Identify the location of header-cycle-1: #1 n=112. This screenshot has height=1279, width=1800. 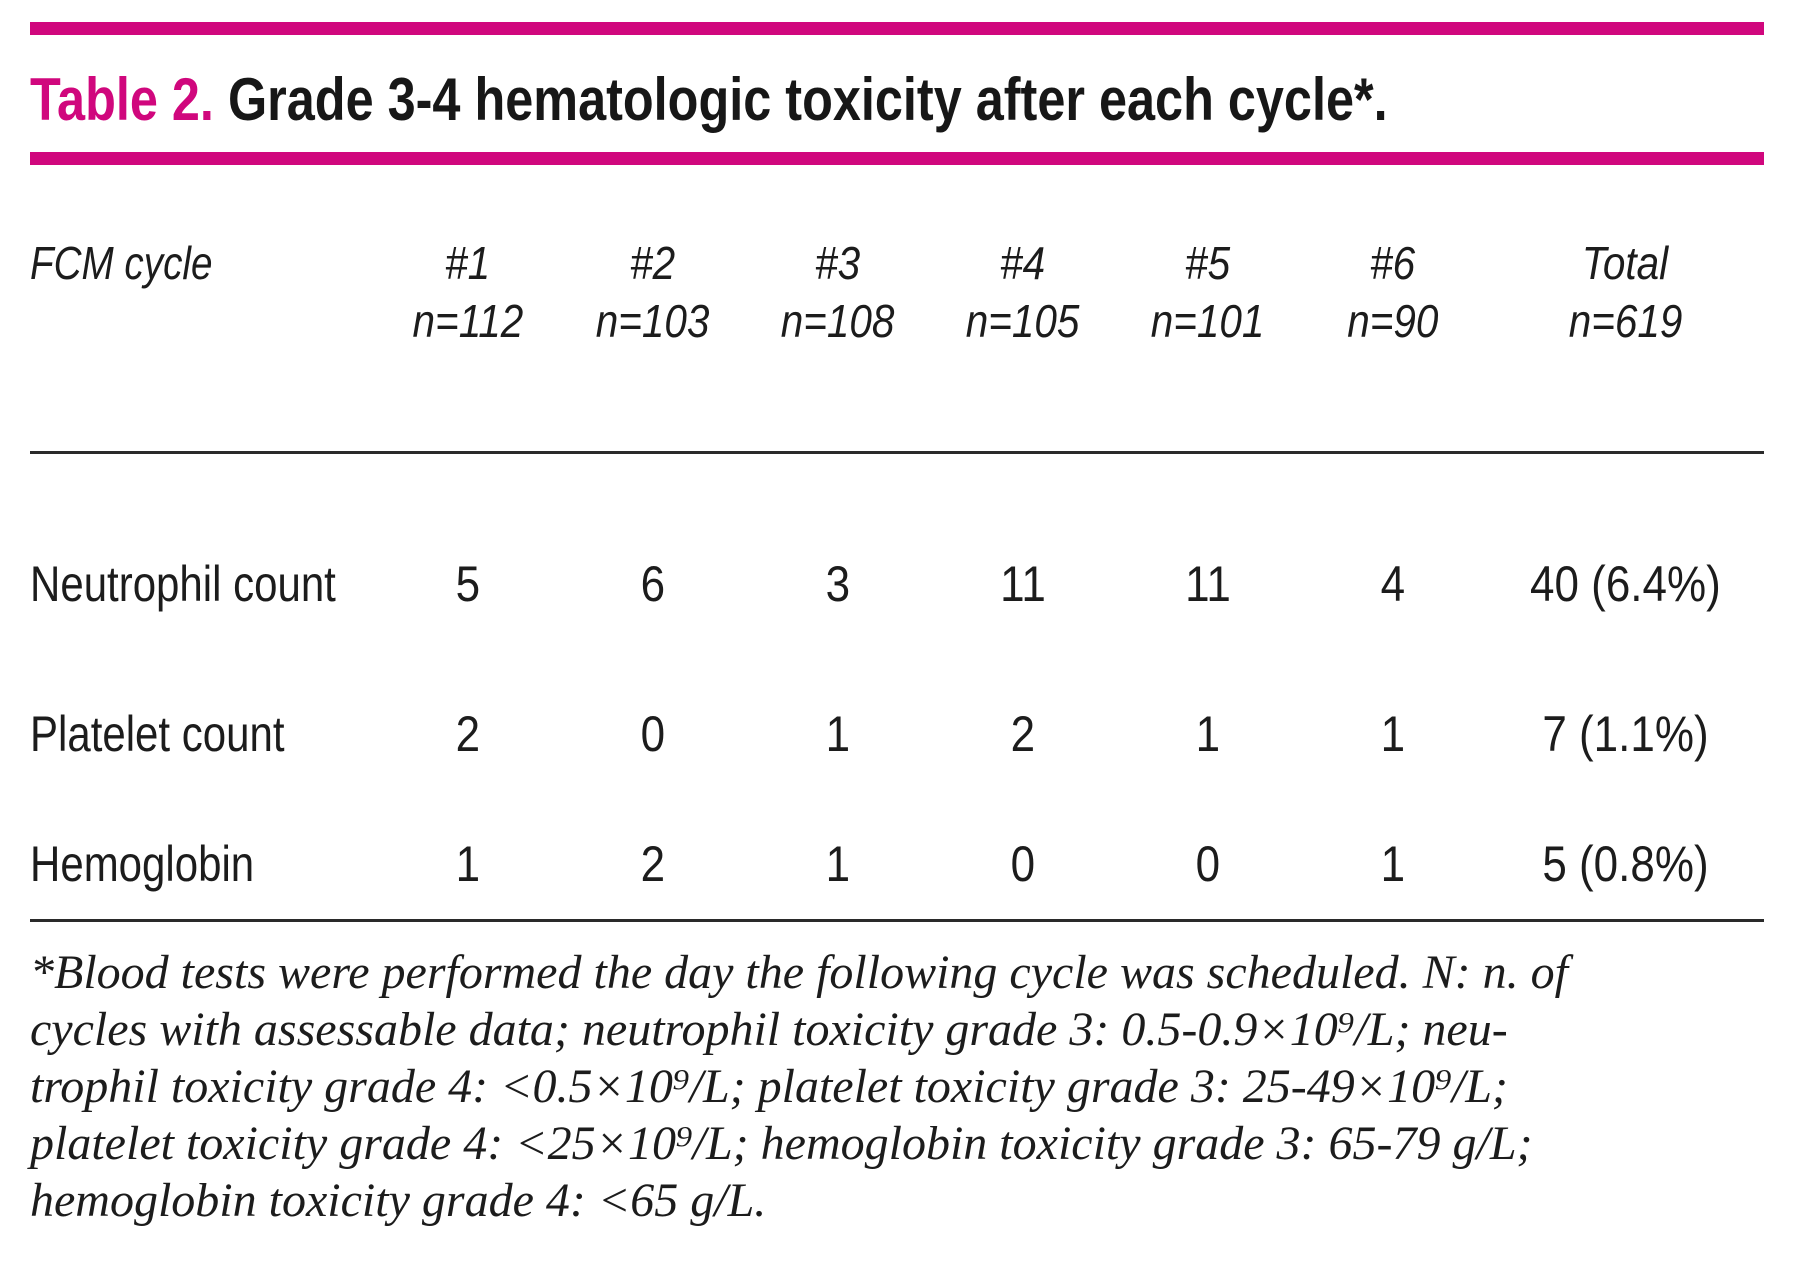
(467, 292).